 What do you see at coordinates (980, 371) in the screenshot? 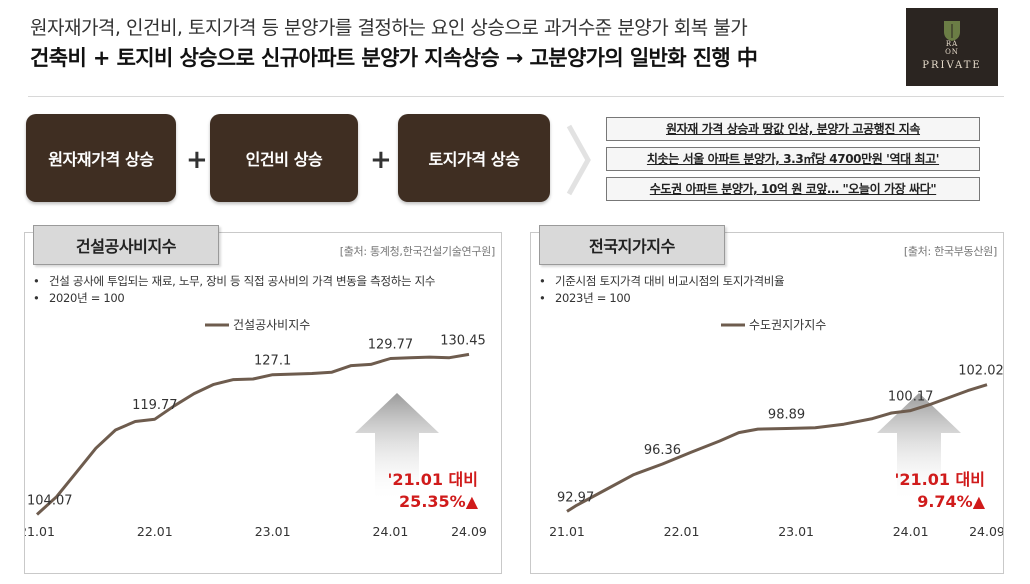
I see `data-label: 102.02` at bounding box center [980, 371].